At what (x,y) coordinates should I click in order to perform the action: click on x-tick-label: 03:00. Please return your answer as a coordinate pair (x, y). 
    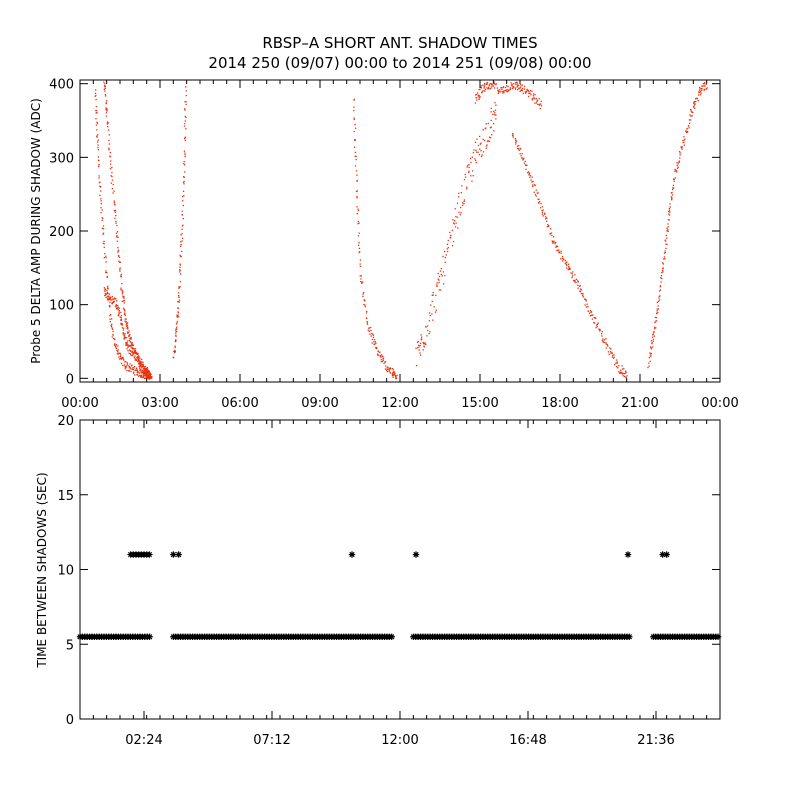
    Looking at the image, I should click on (159, 403).